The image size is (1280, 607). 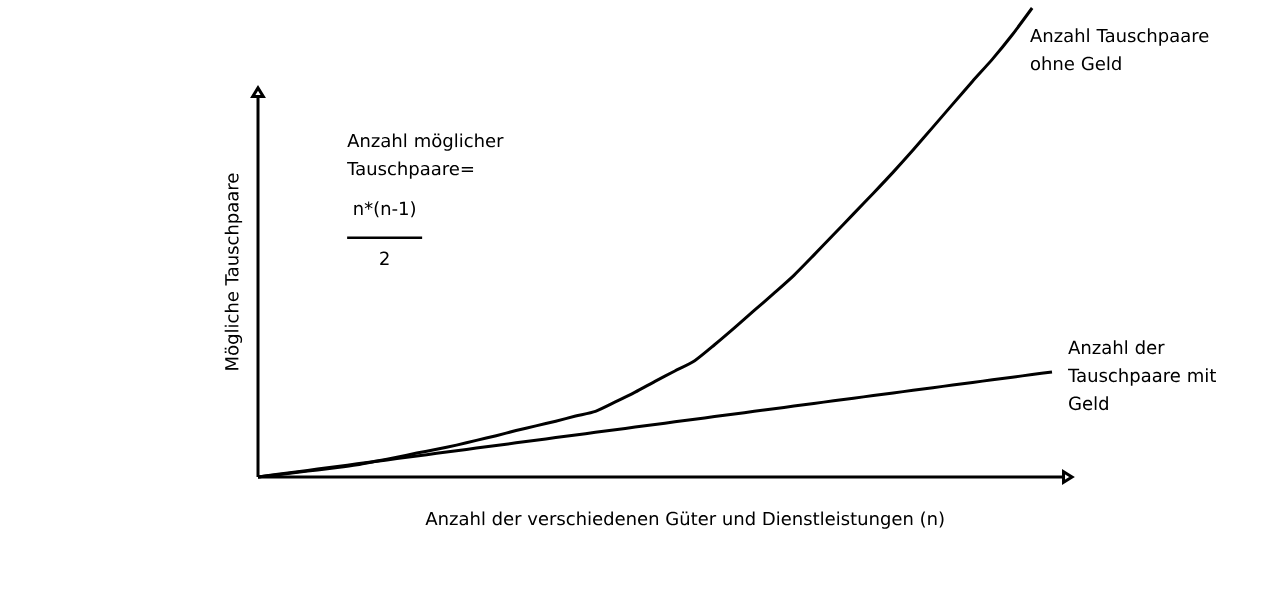 What do you see at coordinates (425, 156) in the screenshot?
I see `annotation: Anzahl möglicher Tauschpaare=` at bounding box center [425, 156].